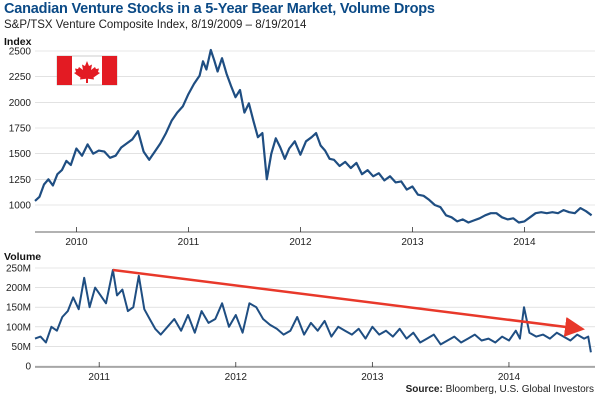 This screenshot has width=600, height=400. I want to click on volume-y-tick-label: 0, so click(28, 367).